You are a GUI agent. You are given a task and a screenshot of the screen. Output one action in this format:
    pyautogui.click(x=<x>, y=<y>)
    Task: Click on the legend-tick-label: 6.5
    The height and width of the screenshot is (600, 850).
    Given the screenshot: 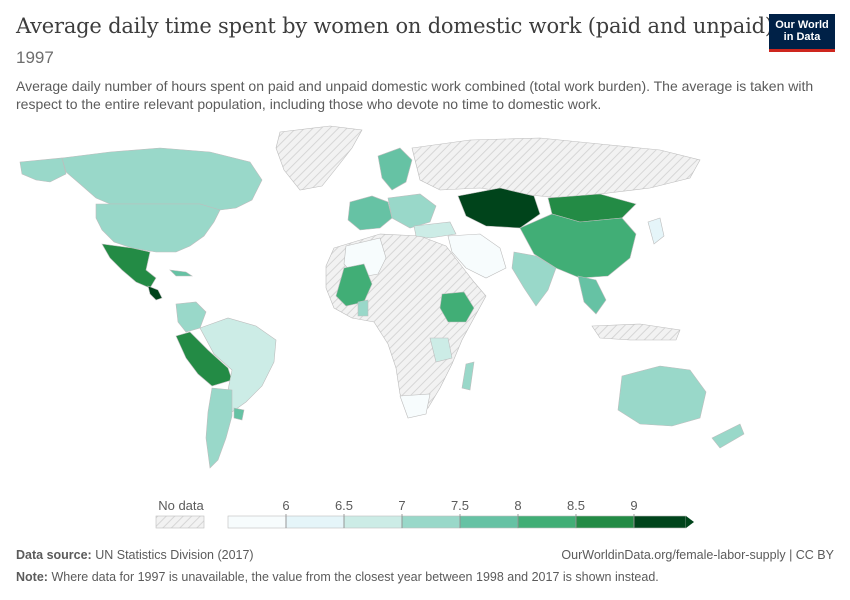 What is the action you would take?
    pyautogui.click(x=344, y=505)
    